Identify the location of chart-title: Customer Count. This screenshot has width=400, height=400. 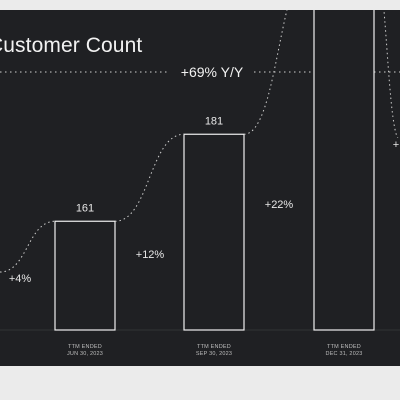
(71, 45).